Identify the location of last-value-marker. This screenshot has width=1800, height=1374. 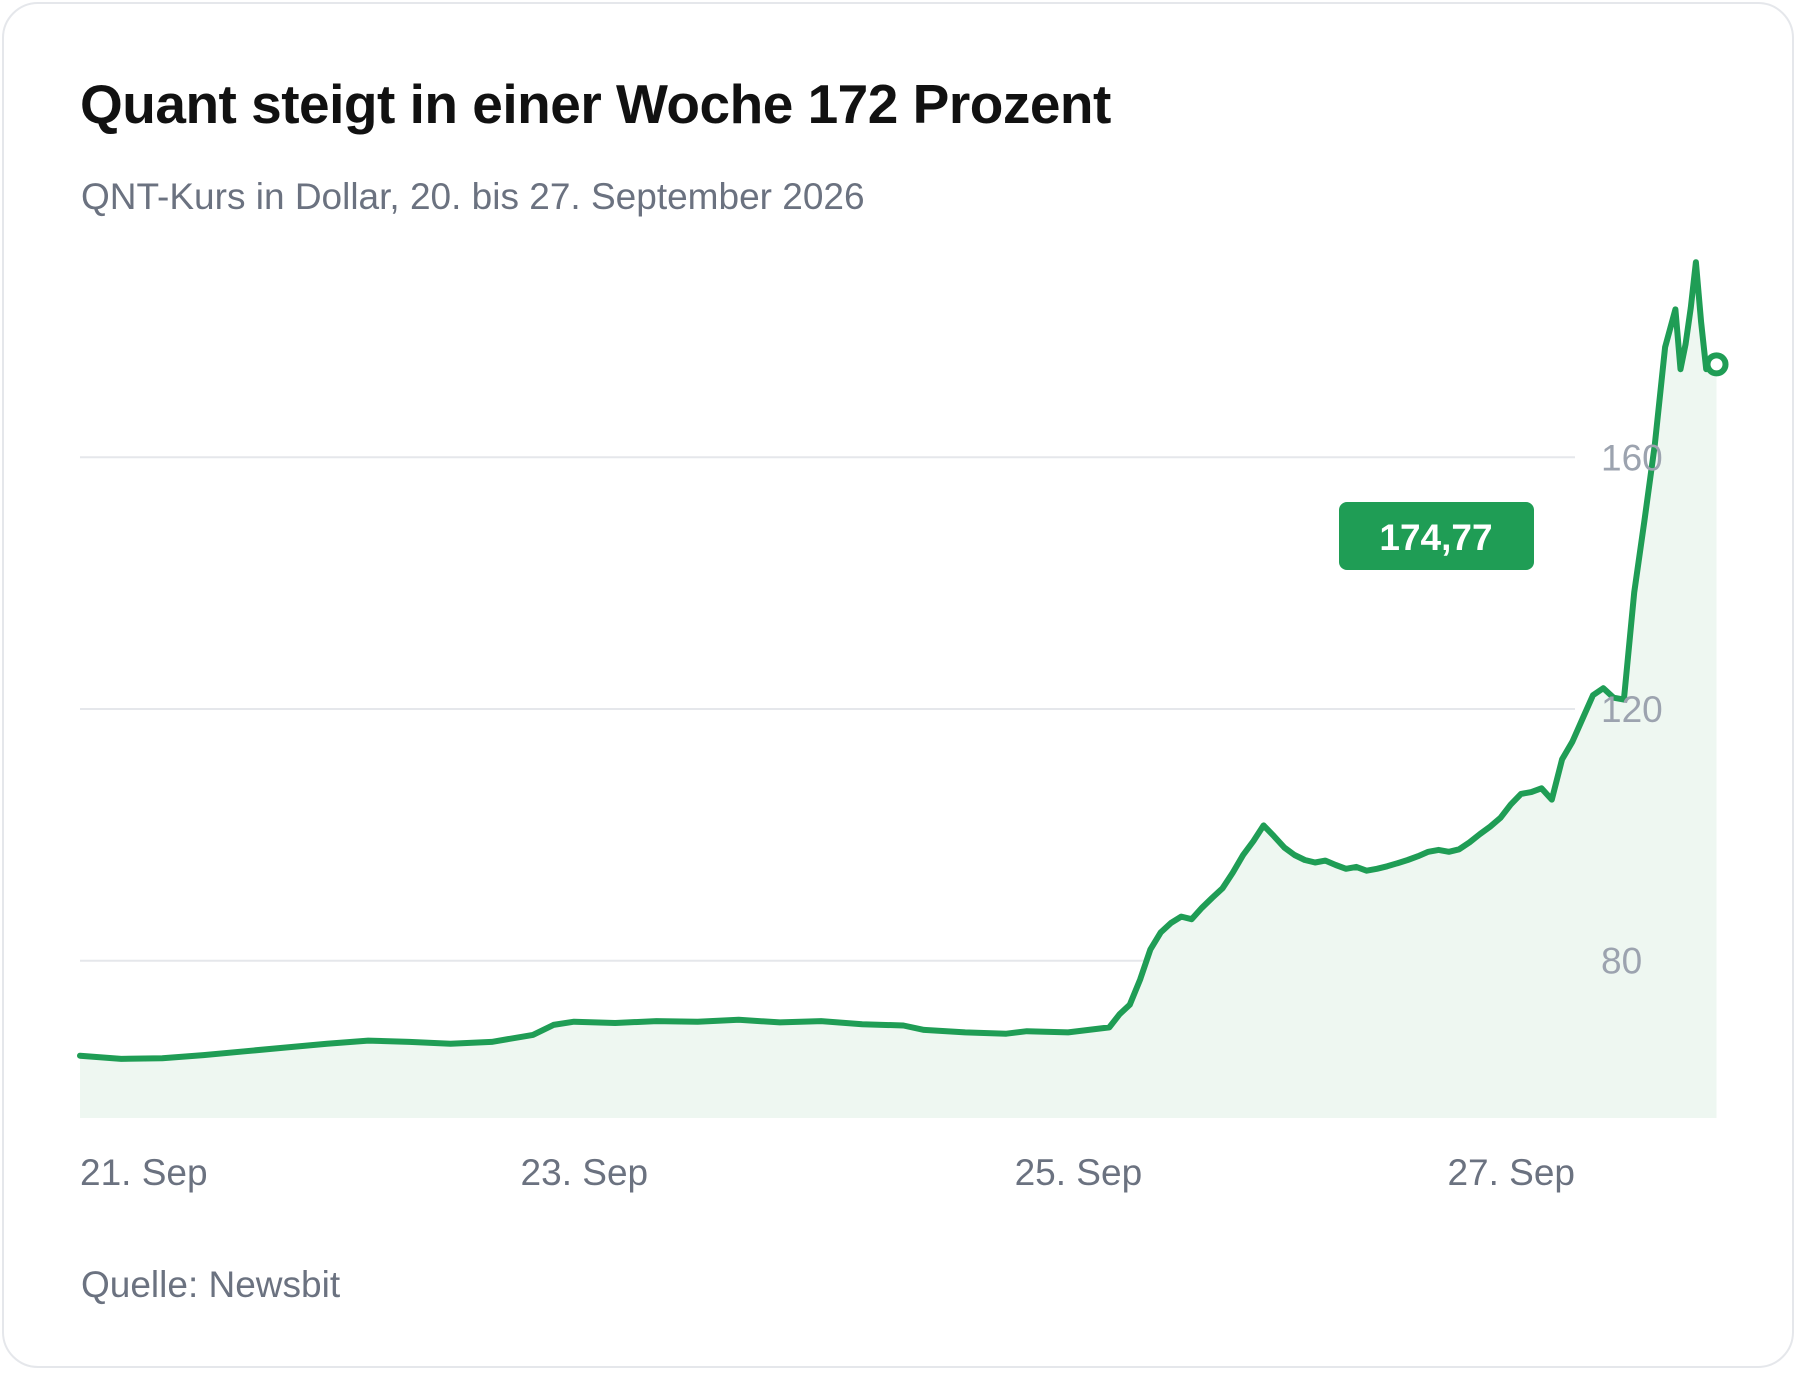
(1716, 364).